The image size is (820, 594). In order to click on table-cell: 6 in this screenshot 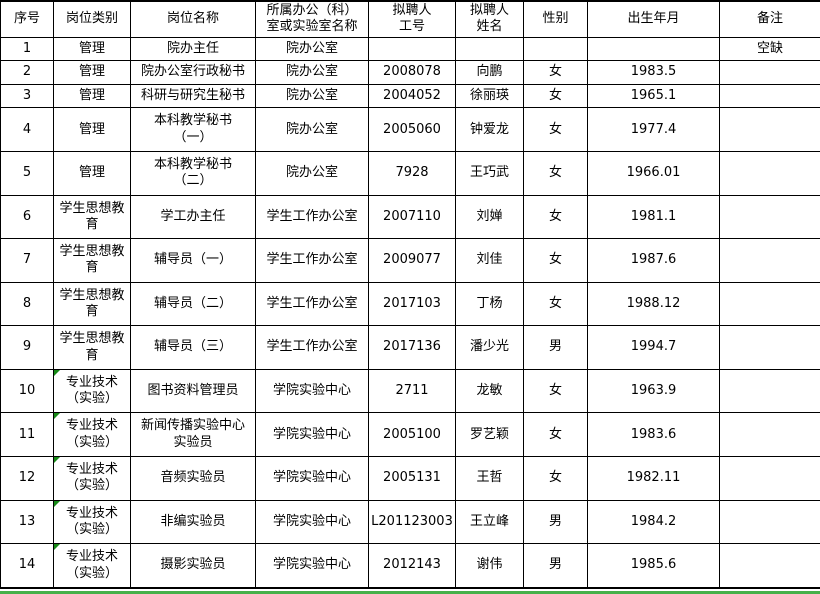, I will do `click(27, 217)`.